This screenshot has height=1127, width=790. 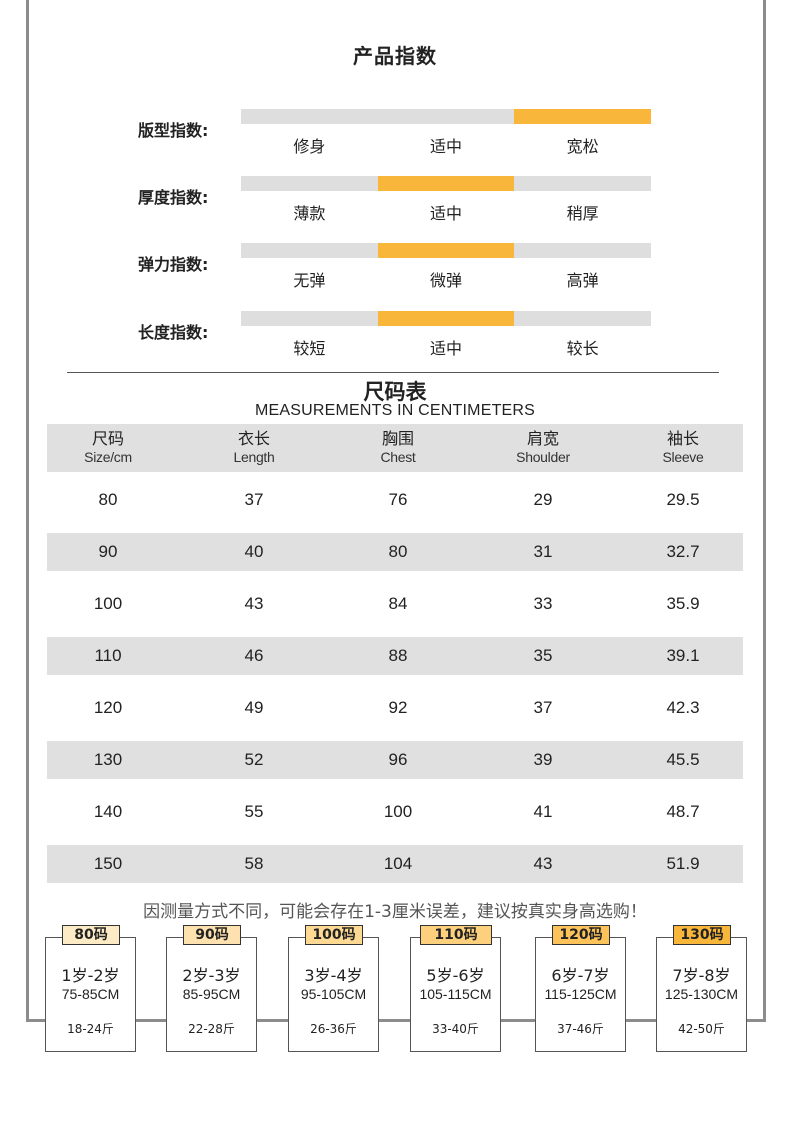 What do you see at coordinates (398, 499) in the screenshot?
I see `table-cell: 76` at bounding box center [398, 499].